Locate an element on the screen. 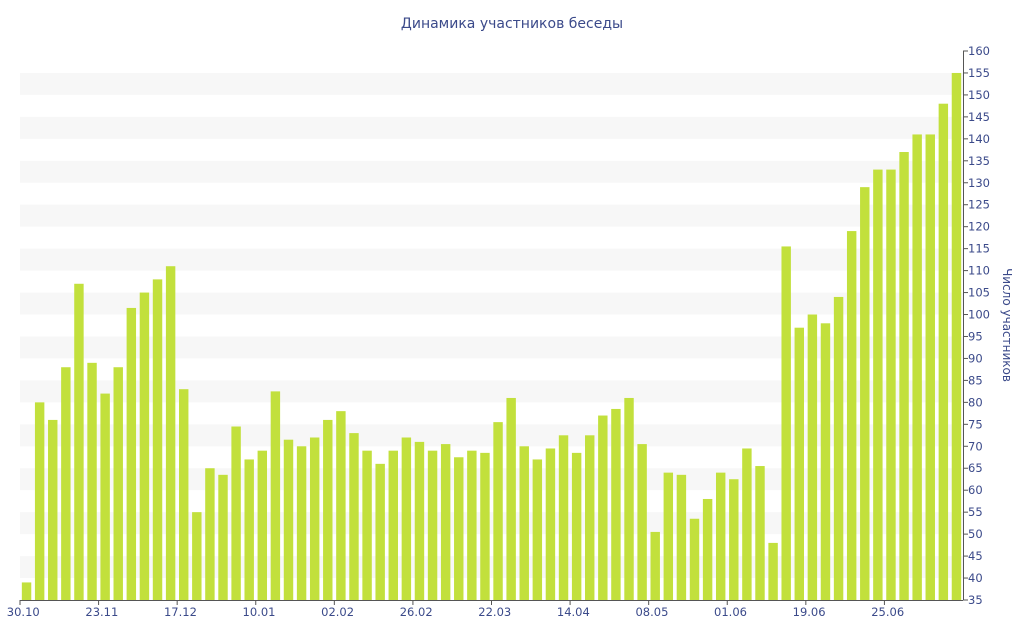 Image resolution: width=1024 pixels, height=640 pixels. chart-title: Динамика участников беседы is located at coordinates (512, 24).